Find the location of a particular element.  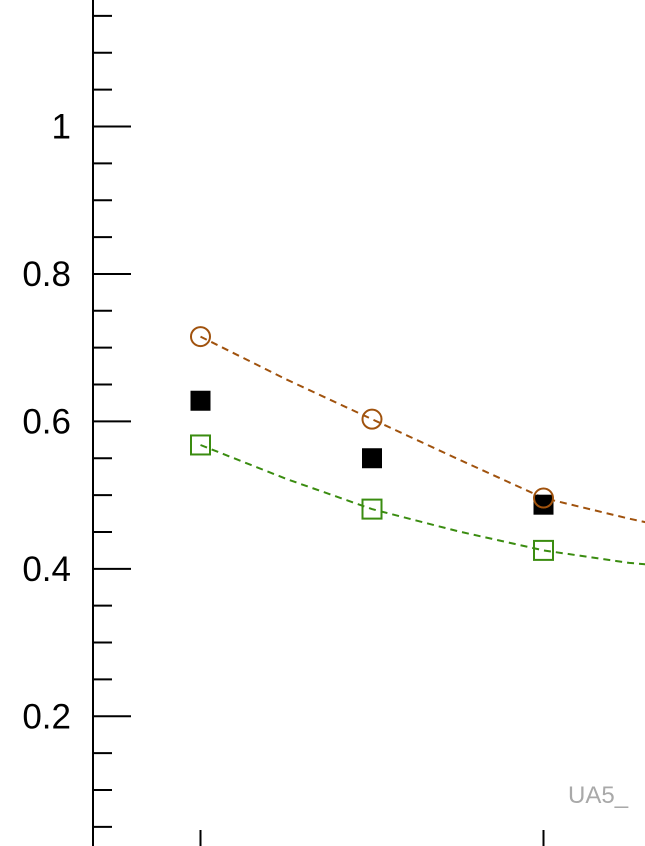

y-tick-label: 0.2 is located at coordinates (46, 716).